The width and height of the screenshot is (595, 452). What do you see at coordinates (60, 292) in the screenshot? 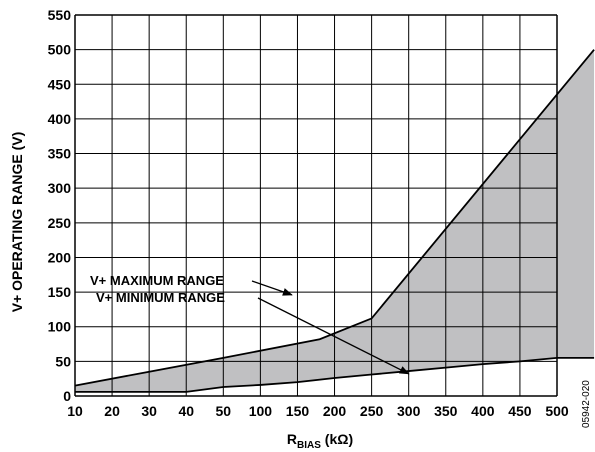
I see `y-tick-label: 150` at bounding box center [60, 292].